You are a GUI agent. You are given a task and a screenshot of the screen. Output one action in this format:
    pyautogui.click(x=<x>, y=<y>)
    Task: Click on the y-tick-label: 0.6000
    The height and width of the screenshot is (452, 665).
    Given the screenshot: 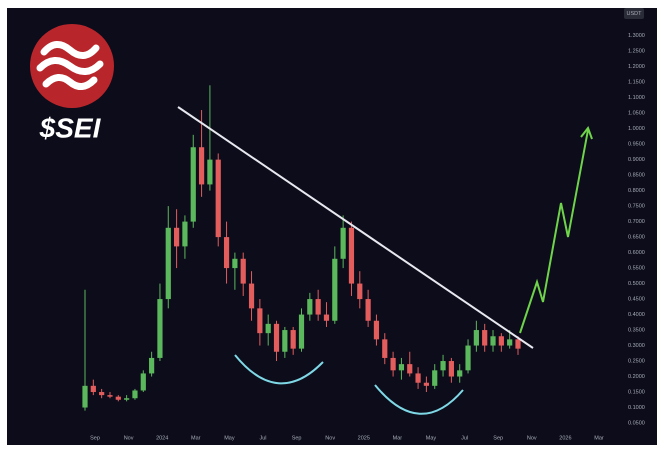 What is the action you would take?
    pyautogui.click(x=636, y=253)
    